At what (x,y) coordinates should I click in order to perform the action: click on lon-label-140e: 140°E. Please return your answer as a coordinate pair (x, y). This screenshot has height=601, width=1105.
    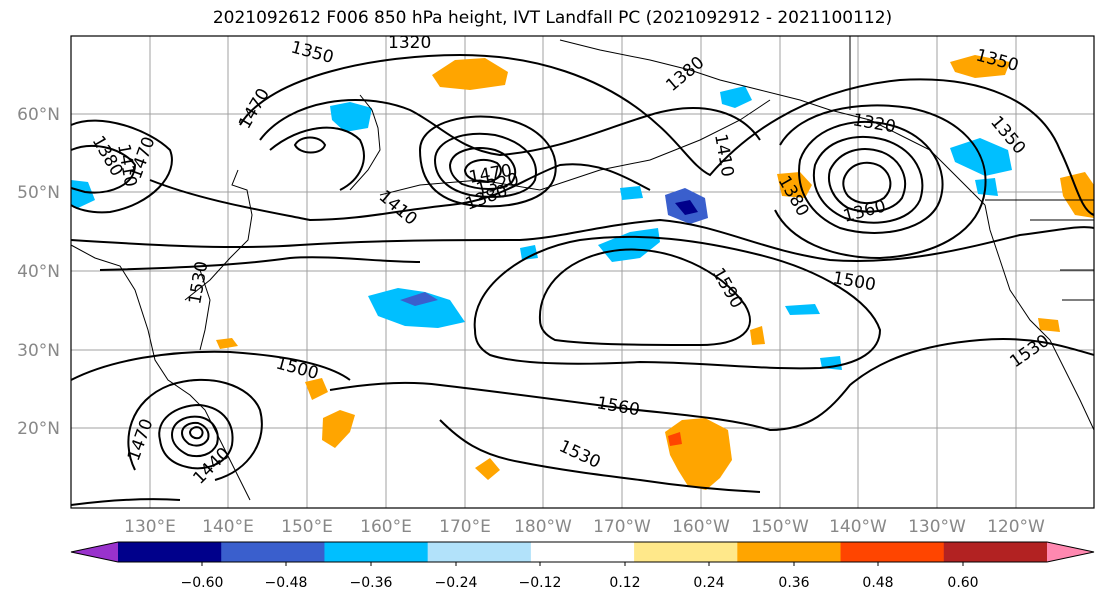
    Looking at the image, I should click on (228, 527).